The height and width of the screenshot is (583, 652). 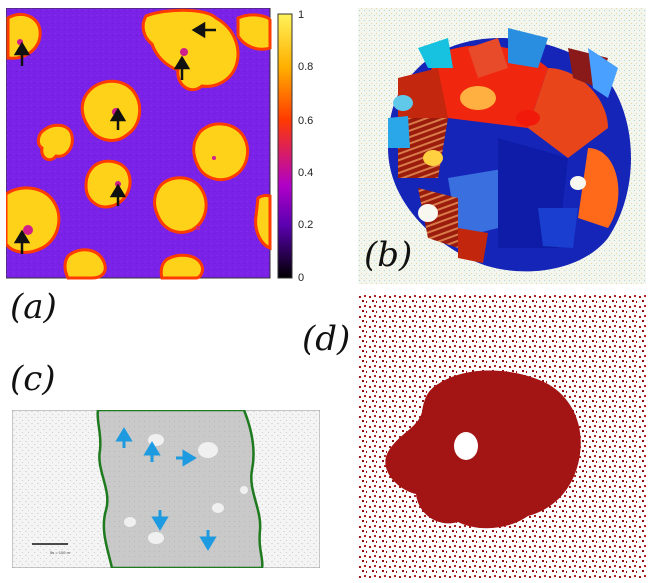 I want to click on panel-c-label: (c), so click(x=33, y=379).